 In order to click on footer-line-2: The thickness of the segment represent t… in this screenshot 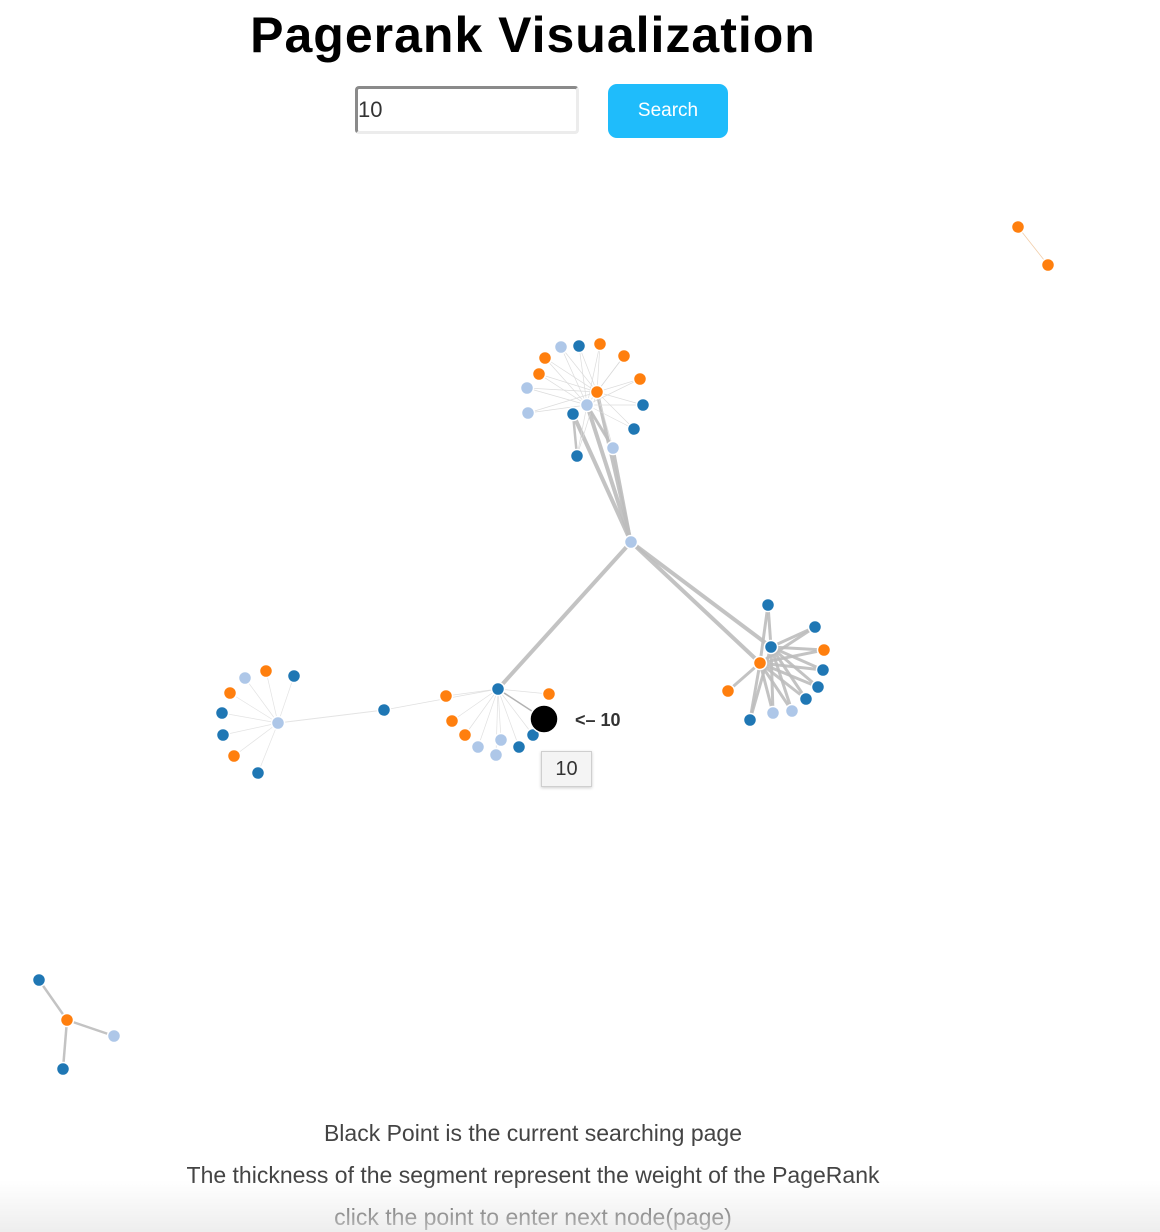, I will do `click(533, 1175)`.